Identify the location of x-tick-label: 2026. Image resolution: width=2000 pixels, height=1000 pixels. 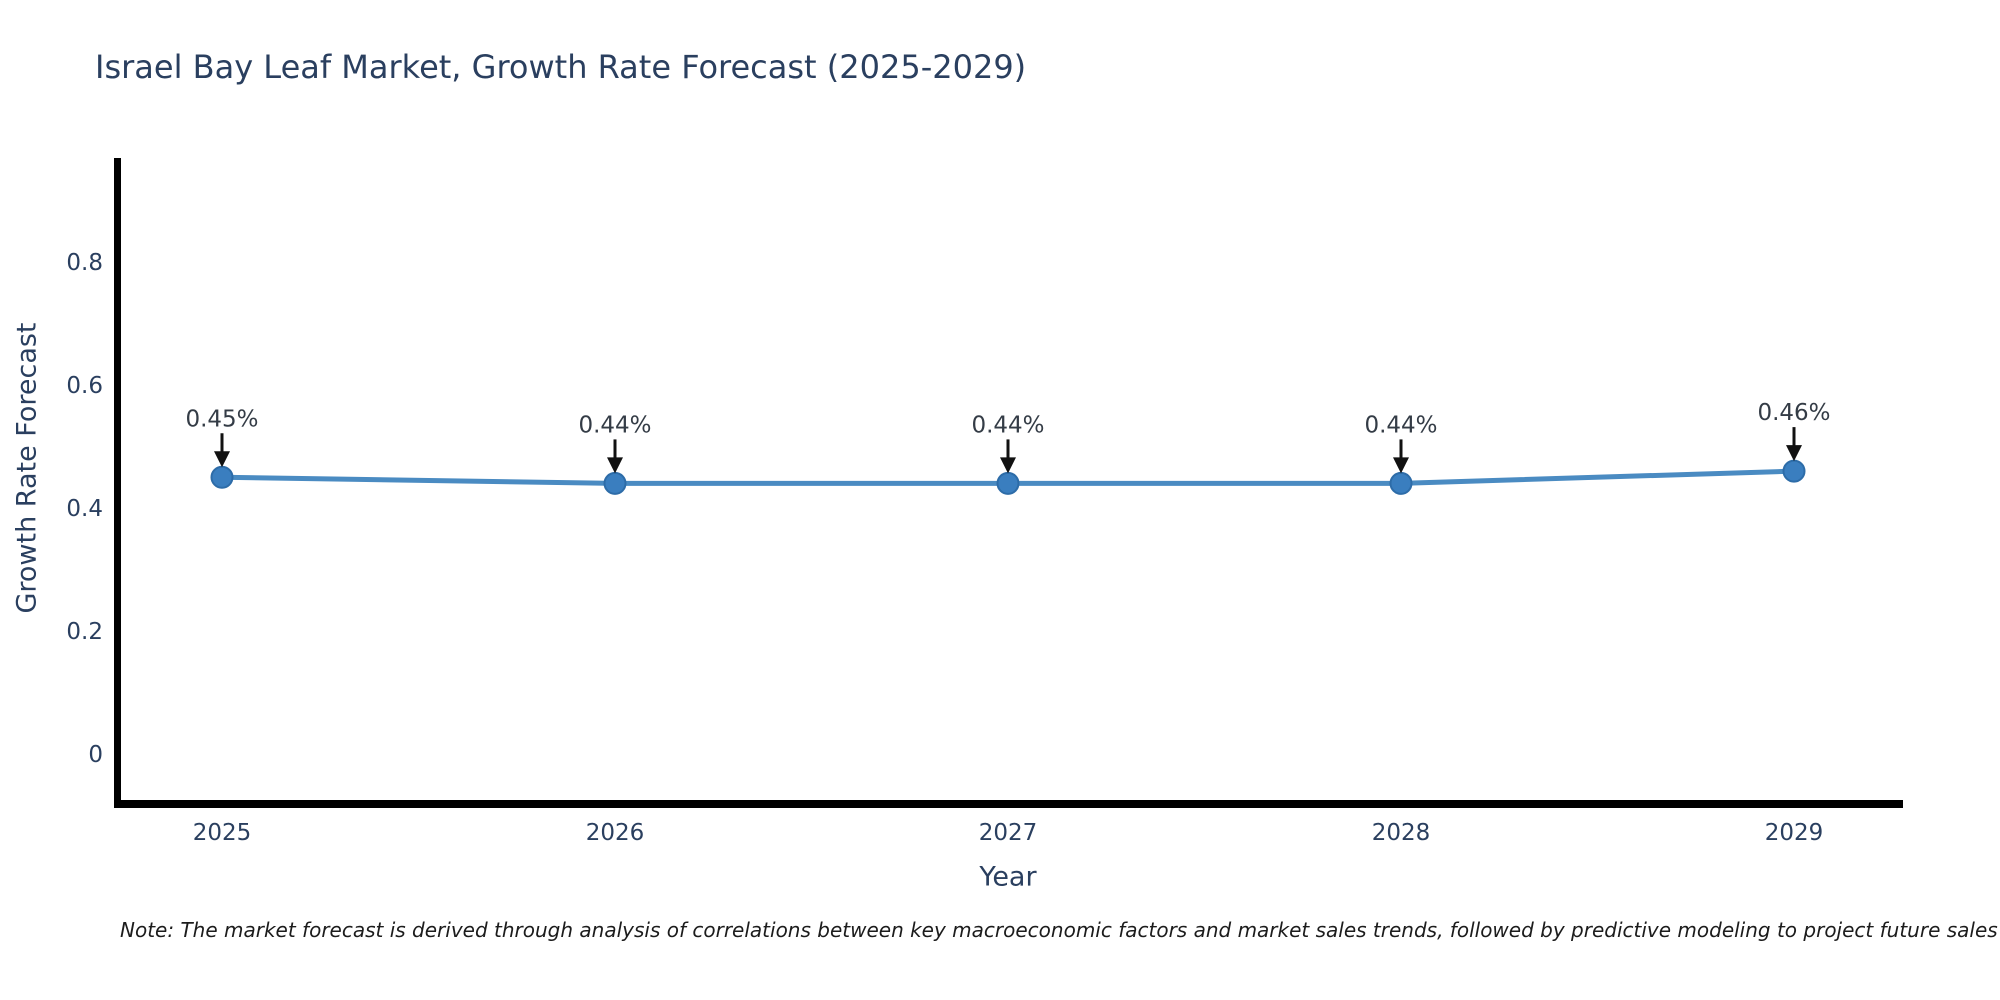
(615, 833).